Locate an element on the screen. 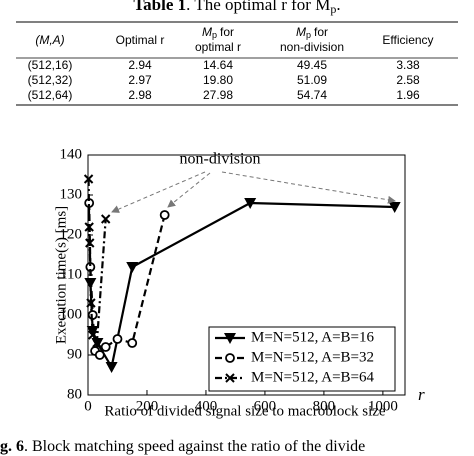 Image resolution: width=474 pixels, height=456 pixels. table-title-sub: p is located at coordinates (333, 9).